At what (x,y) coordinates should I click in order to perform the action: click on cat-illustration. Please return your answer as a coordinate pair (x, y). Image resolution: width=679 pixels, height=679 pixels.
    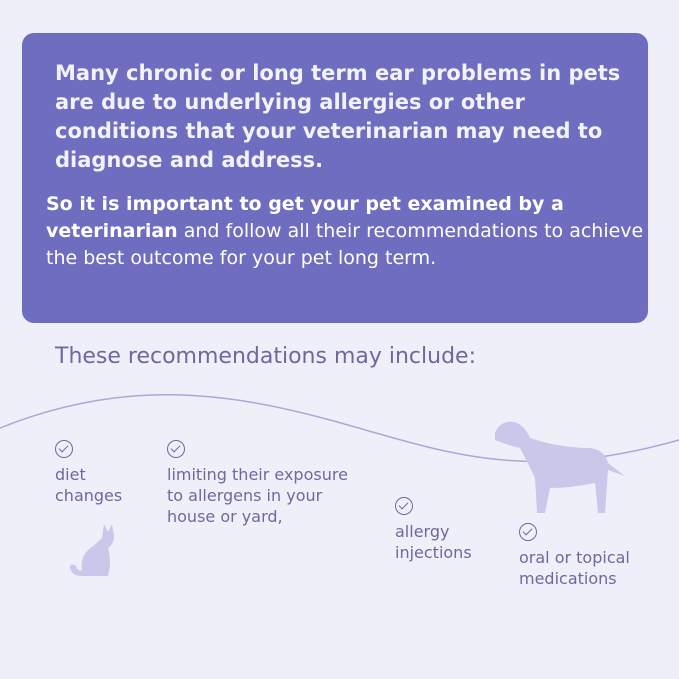
    Looking at the image, I should click on (92, 550).